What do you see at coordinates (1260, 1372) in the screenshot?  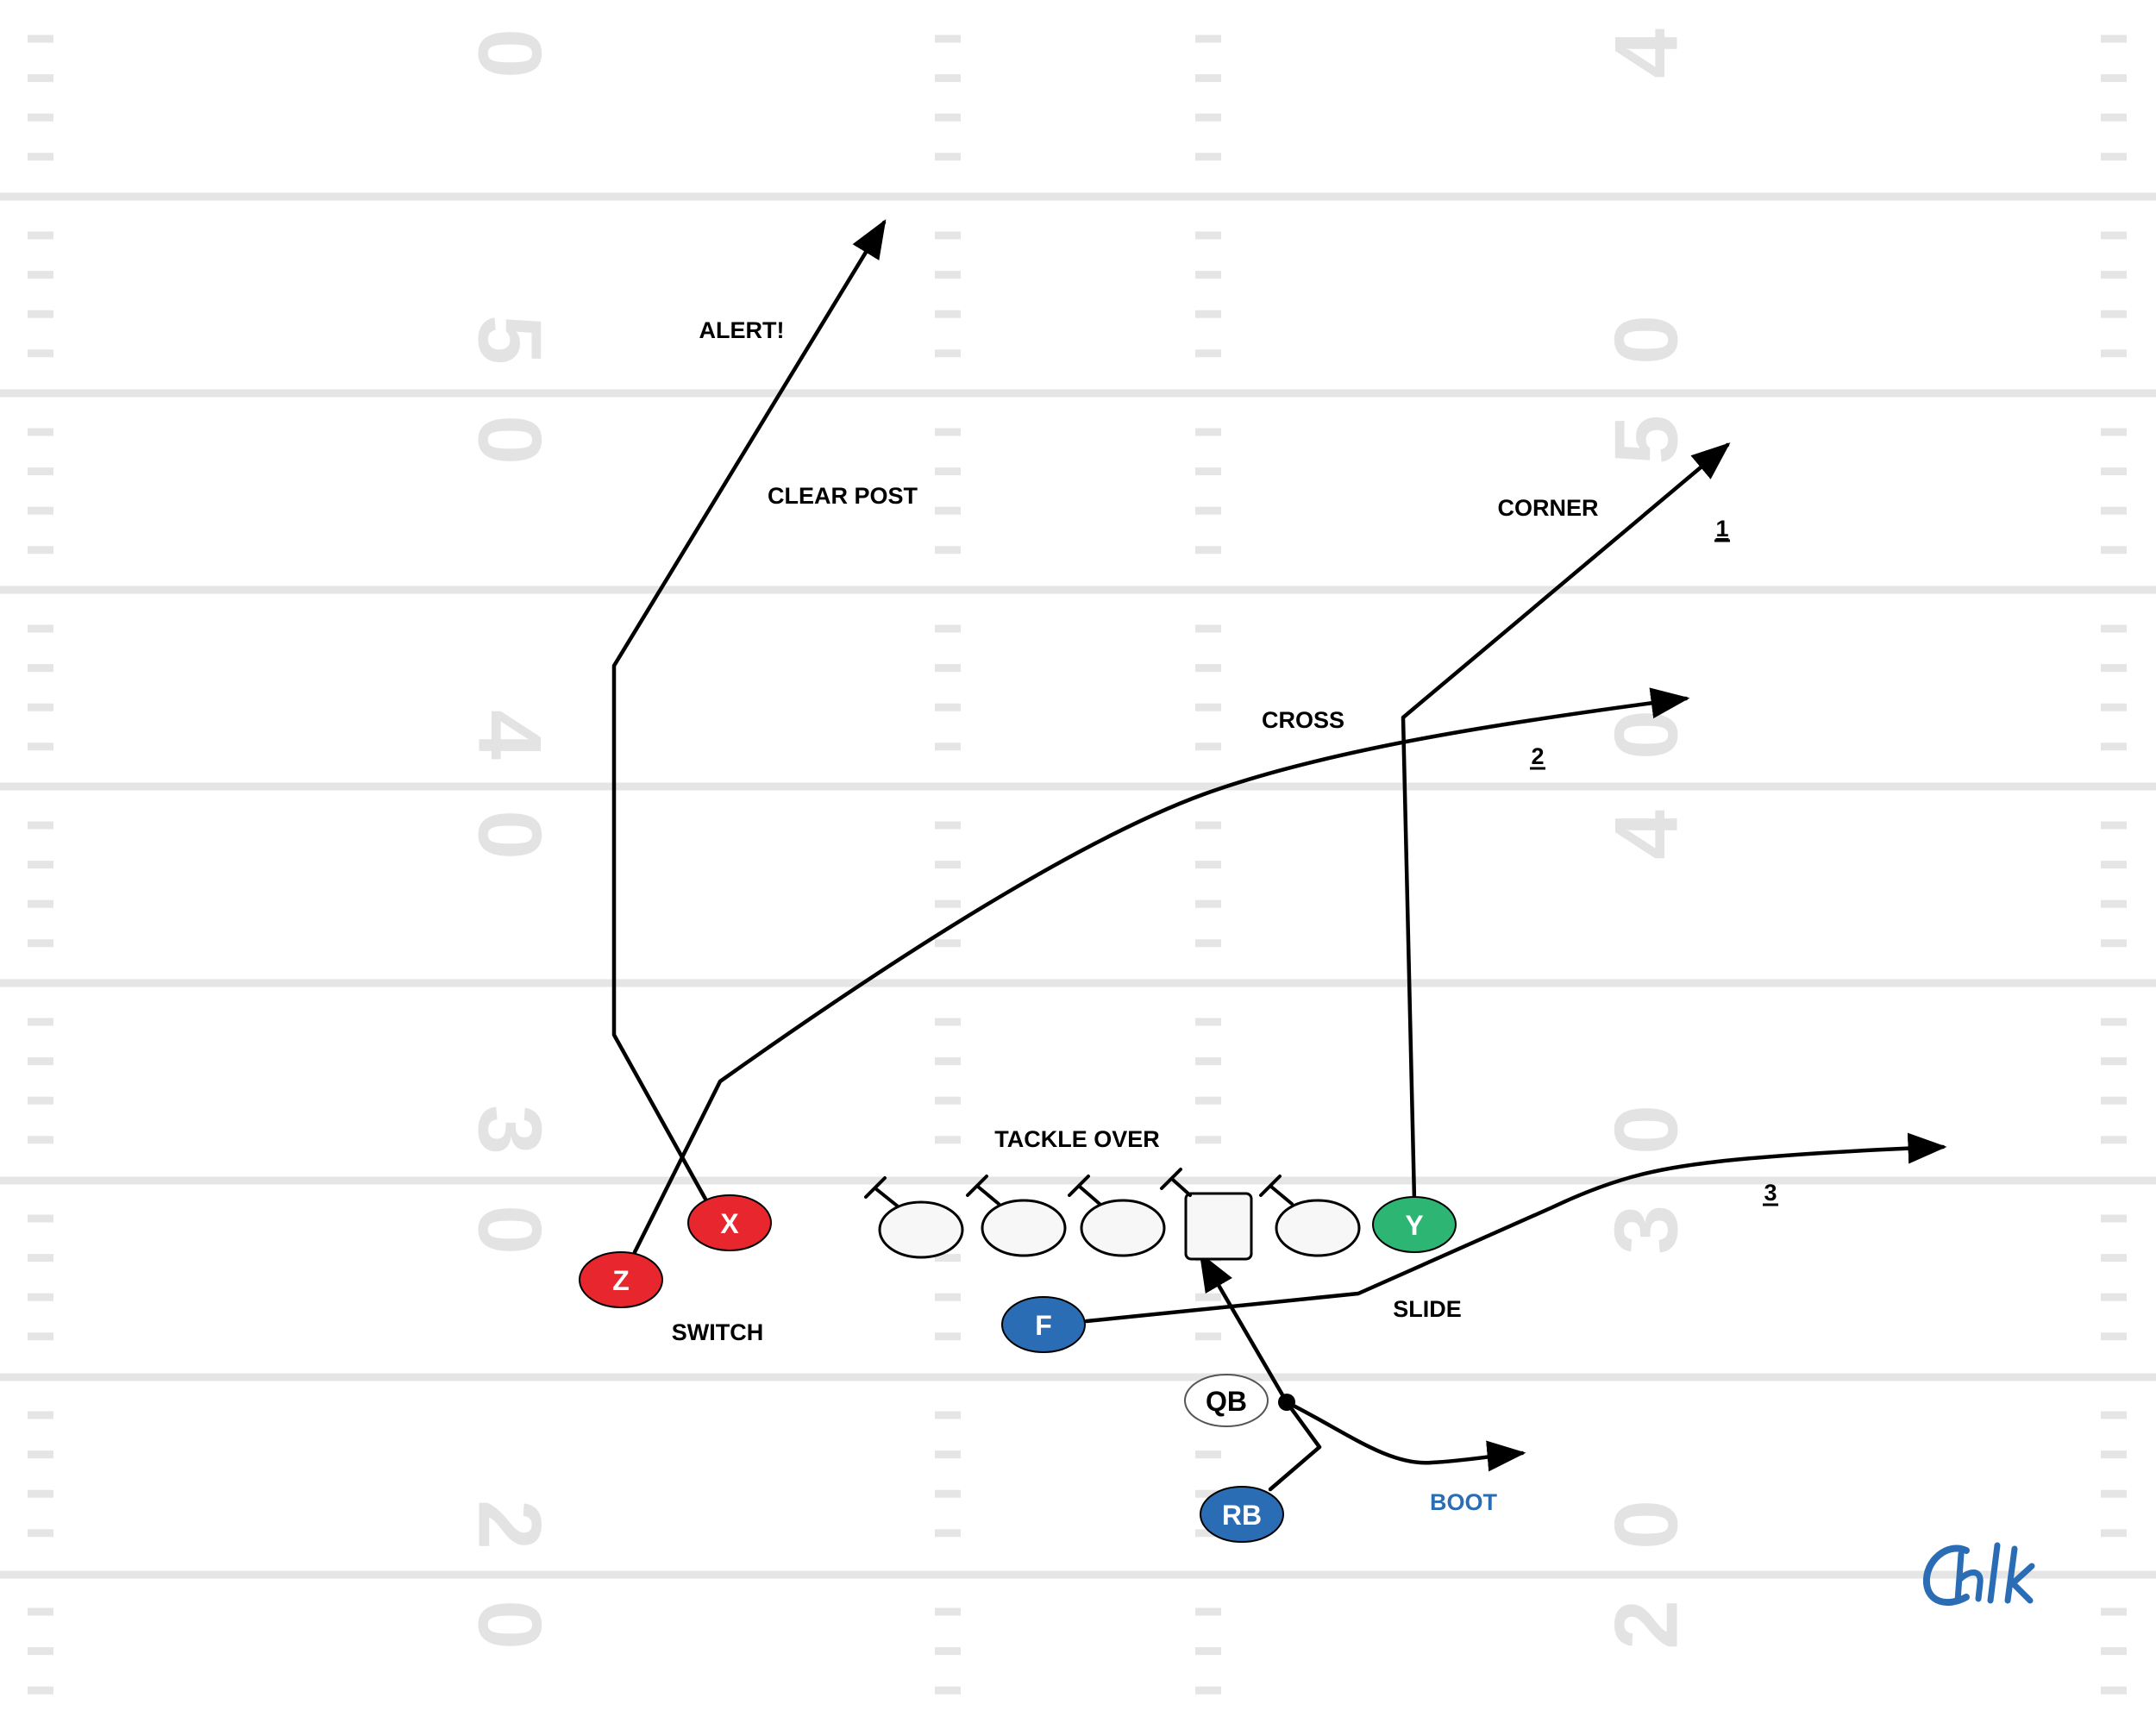 I see `route-rb-fake` at bounding box center [1260, 1372].